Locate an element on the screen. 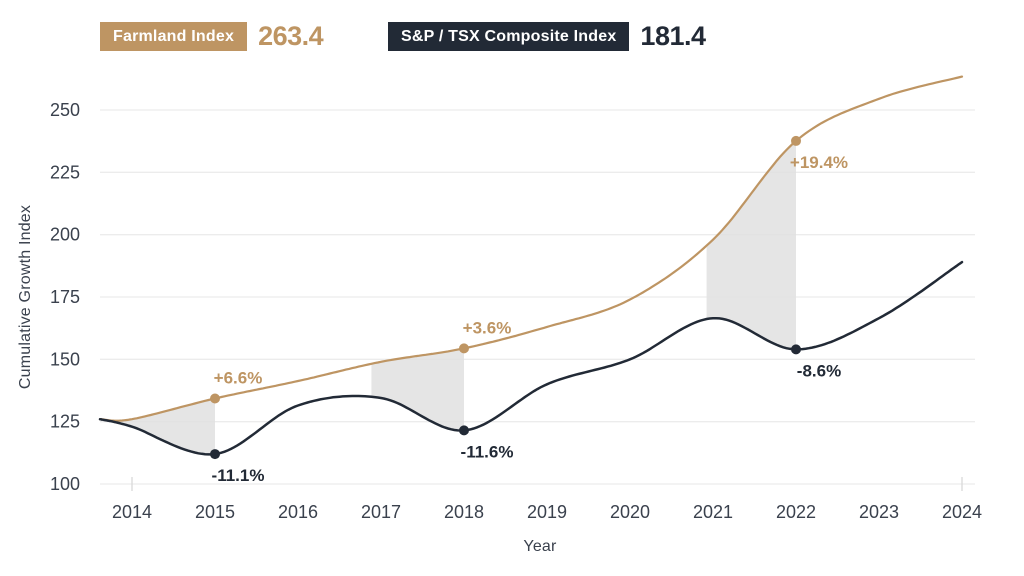  x-tick-label-2020: 2020 is located at coordinates (630, 512).